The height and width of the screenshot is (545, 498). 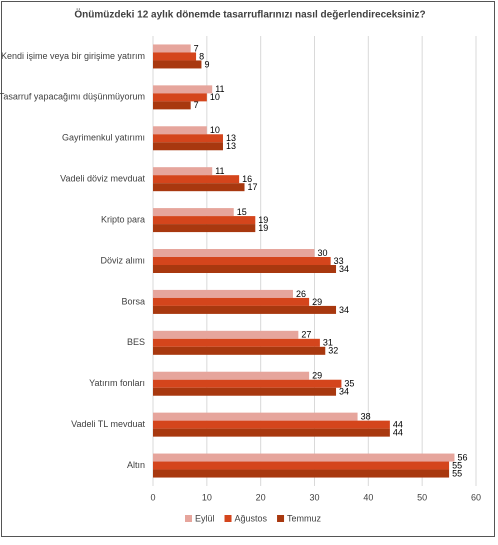 What do you see at coordinates (201, 56) in the screenshot?
I see `data-label: 8` at bounding box center [201, 56].